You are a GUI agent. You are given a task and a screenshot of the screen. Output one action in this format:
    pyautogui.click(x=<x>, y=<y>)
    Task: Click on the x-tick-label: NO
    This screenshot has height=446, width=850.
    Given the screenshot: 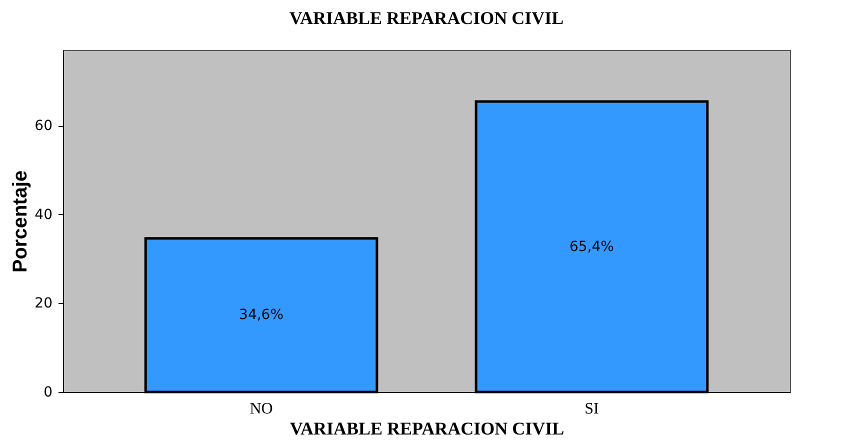 What is the action you would take?
    pyautogui.click(x=261, y=409)
    